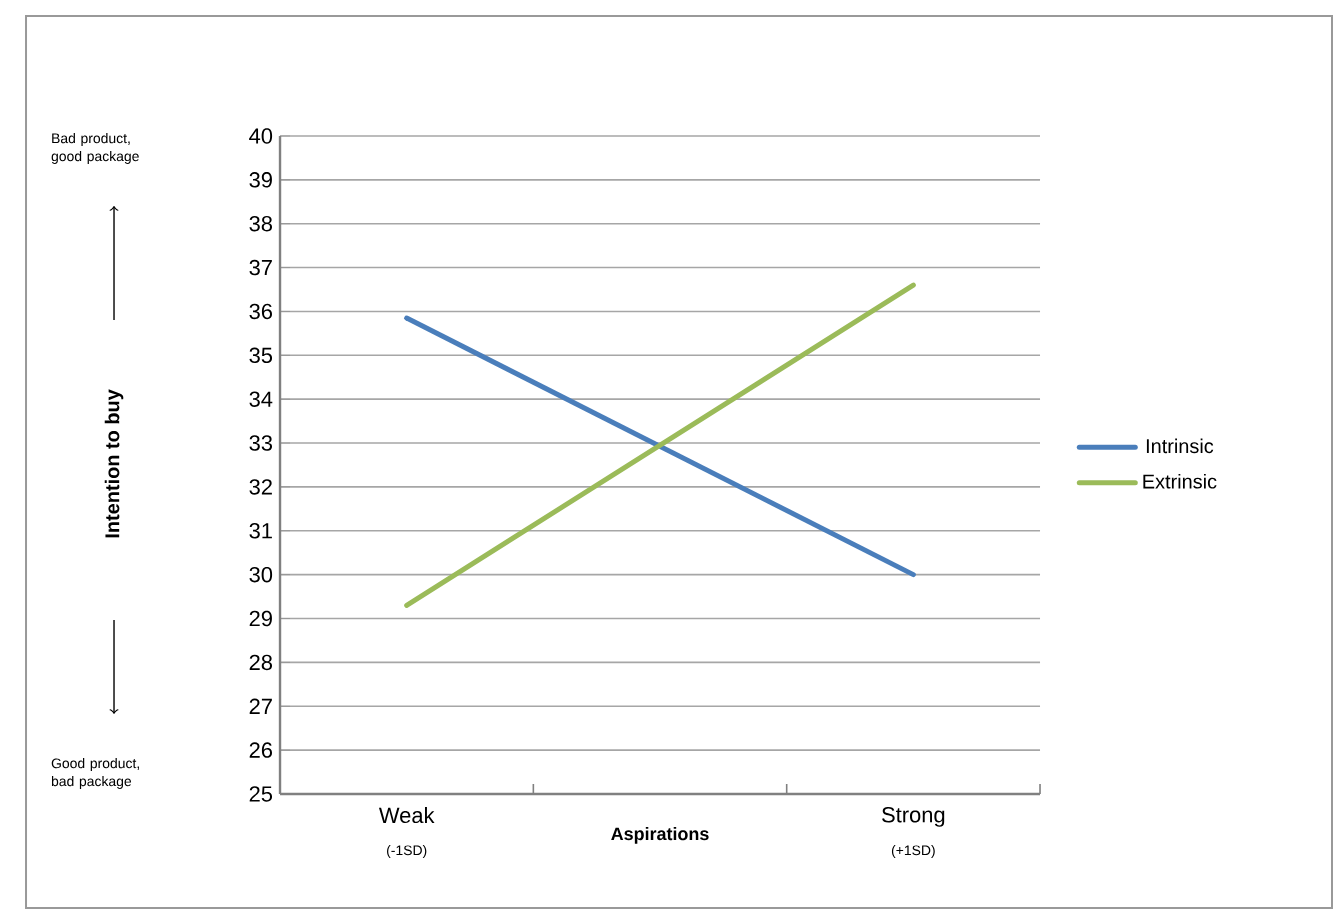  I want to click on y-tick-label: 32, so click(260, 487).